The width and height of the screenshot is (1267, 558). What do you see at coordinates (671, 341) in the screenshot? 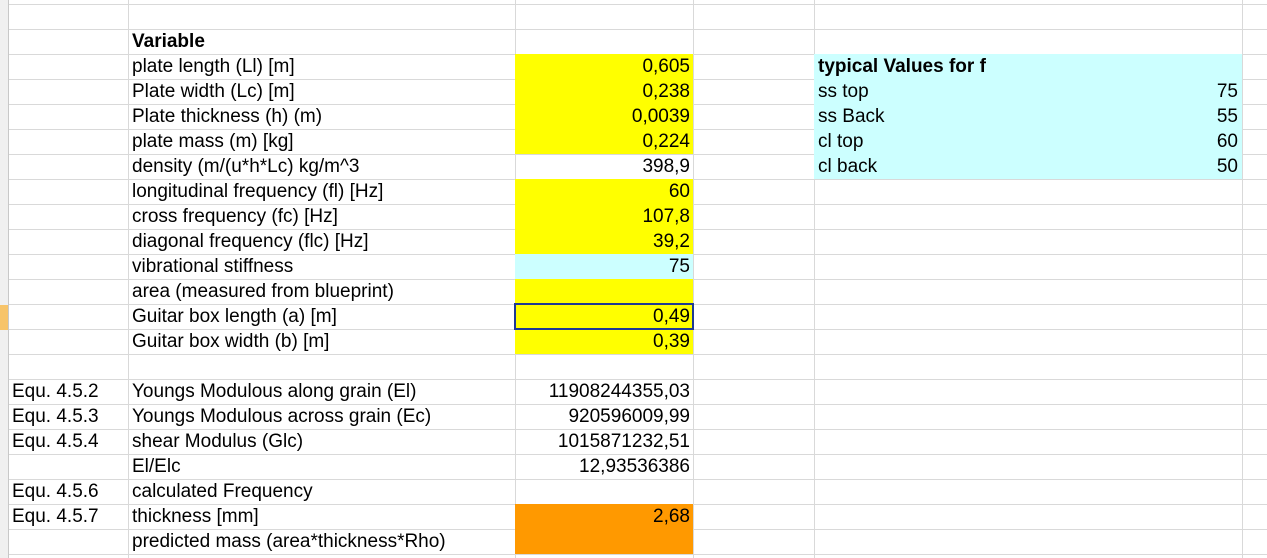
I see `value-box-width: 0,39` at bounding box center [671, 341].